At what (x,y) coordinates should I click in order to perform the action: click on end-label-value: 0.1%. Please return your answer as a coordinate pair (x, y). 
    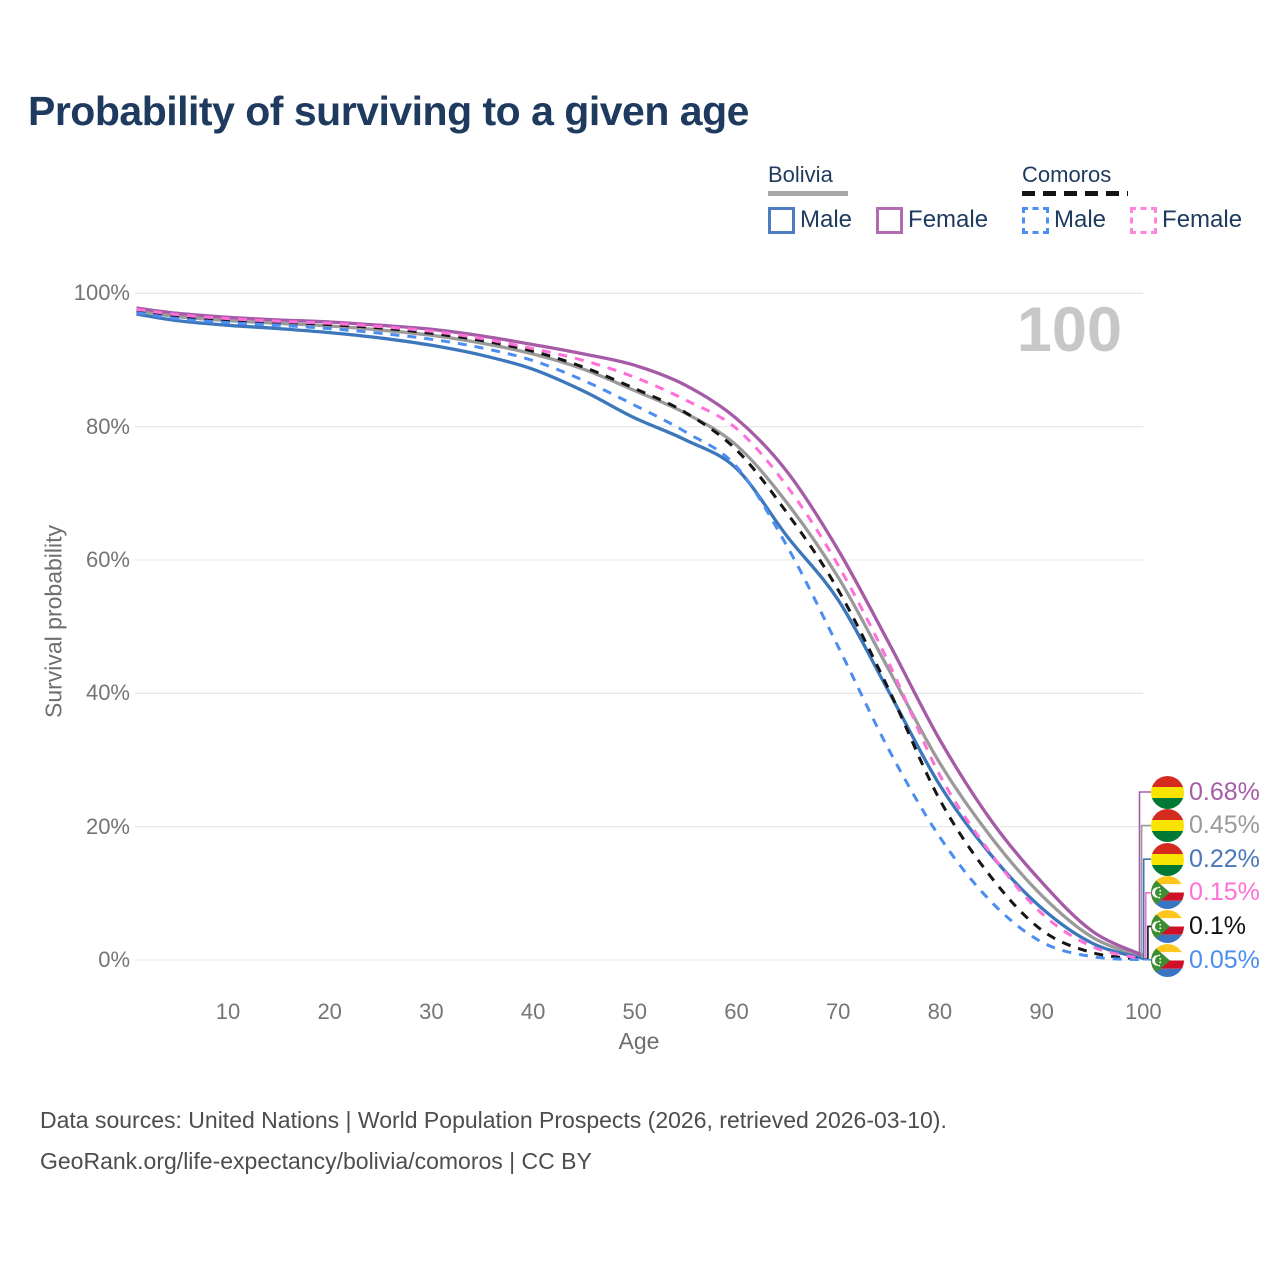
    Looking at the image, I should click on (1217, 925).